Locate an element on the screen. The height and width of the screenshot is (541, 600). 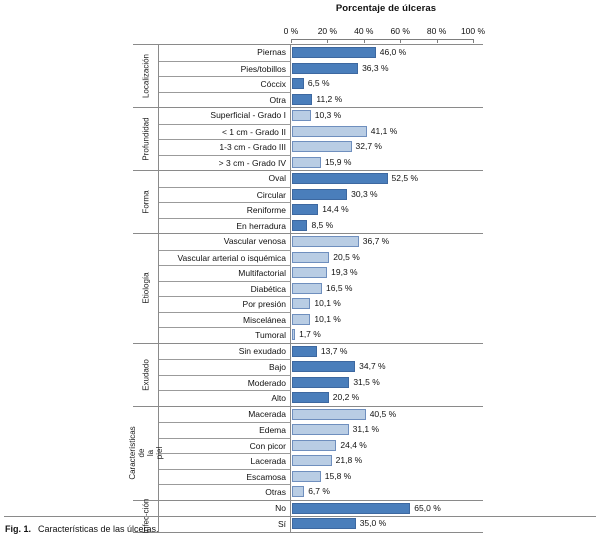
chart-row: Otra 11,2 % is located at coordinates (321, 99).